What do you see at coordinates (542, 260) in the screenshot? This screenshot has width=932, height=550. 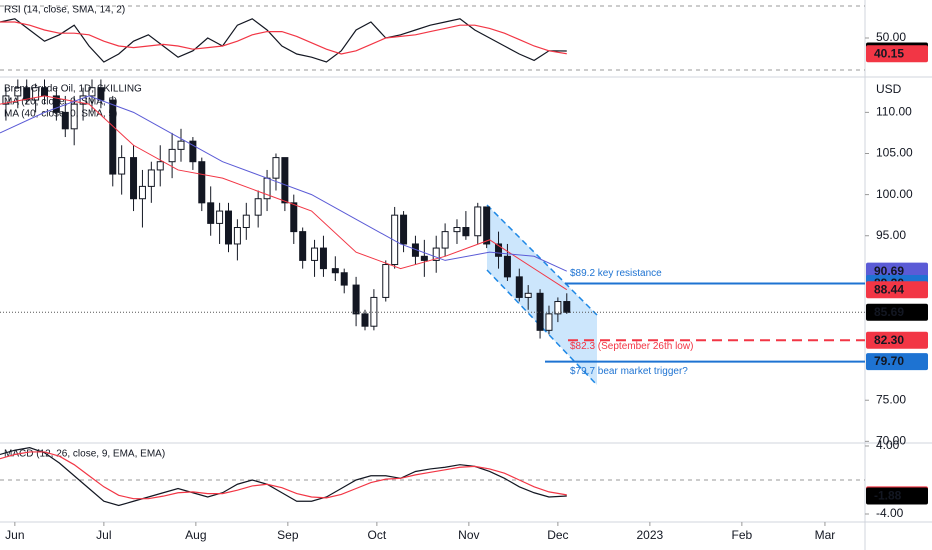 I see `channel-edge` at bounding box center [542, 260].